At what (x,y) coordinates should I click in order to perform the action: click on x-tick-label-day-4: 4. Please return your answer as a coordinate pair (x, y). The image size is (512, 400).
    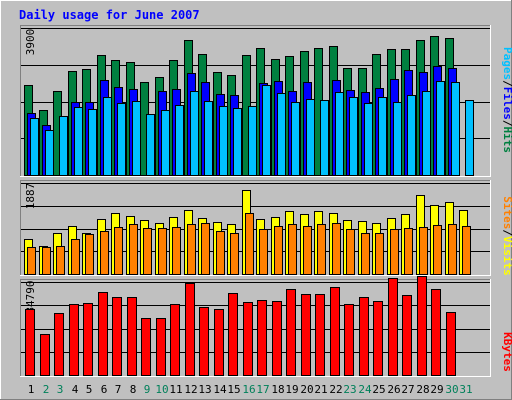
    Looking at the image, I should click on (75, 389).